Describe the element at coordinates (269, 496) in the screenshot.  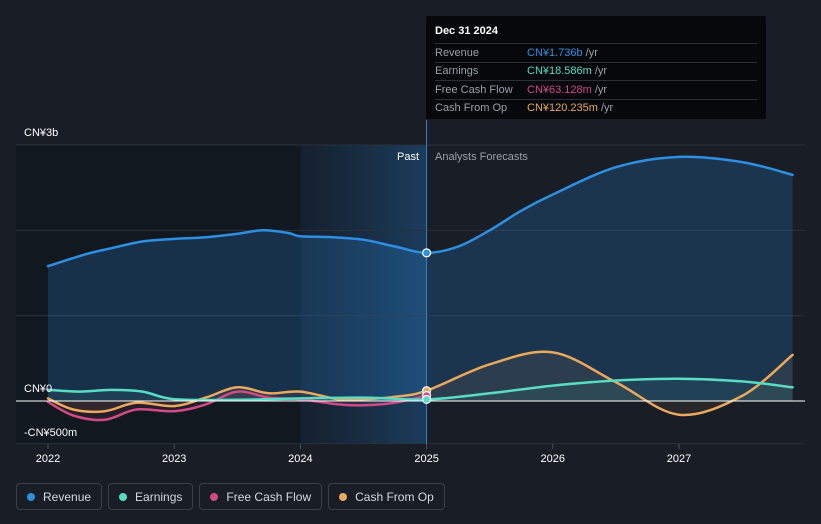
I see `legend-label: Free Cash Flow` at that location.